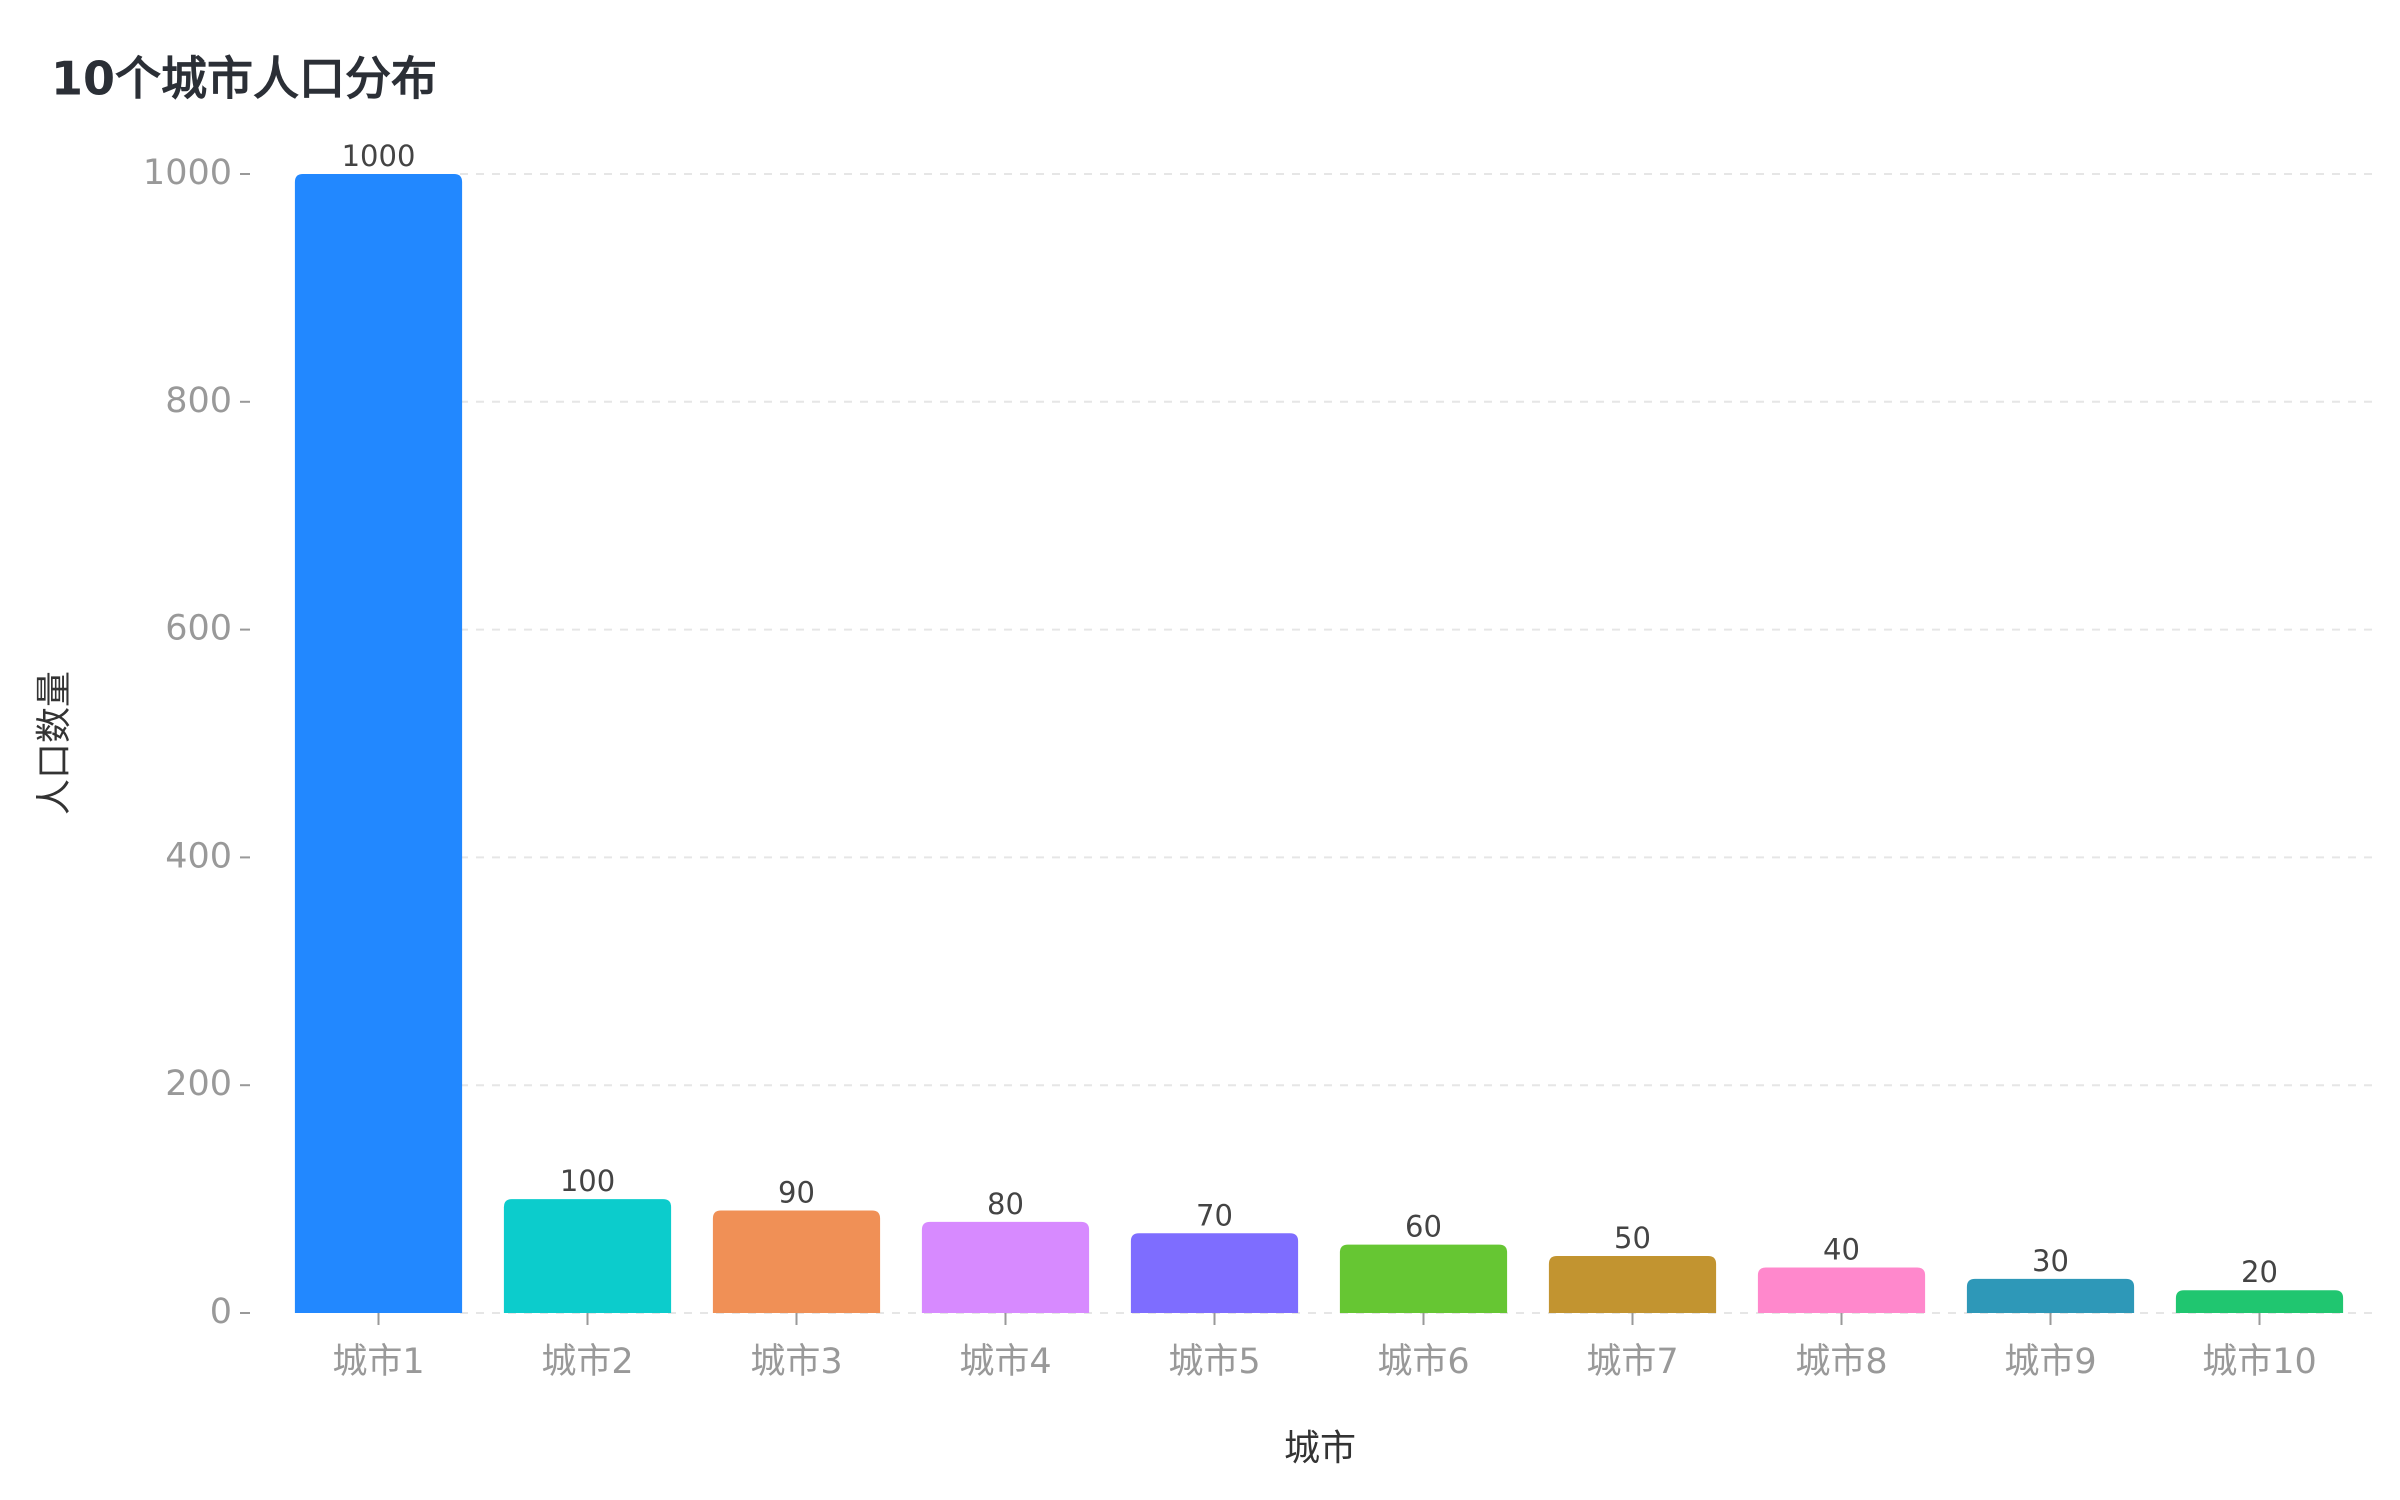 The width and height of the screenshot is (2400, 1500). I want to click on x-tick-label: 城市7, so click(1632, 1362).